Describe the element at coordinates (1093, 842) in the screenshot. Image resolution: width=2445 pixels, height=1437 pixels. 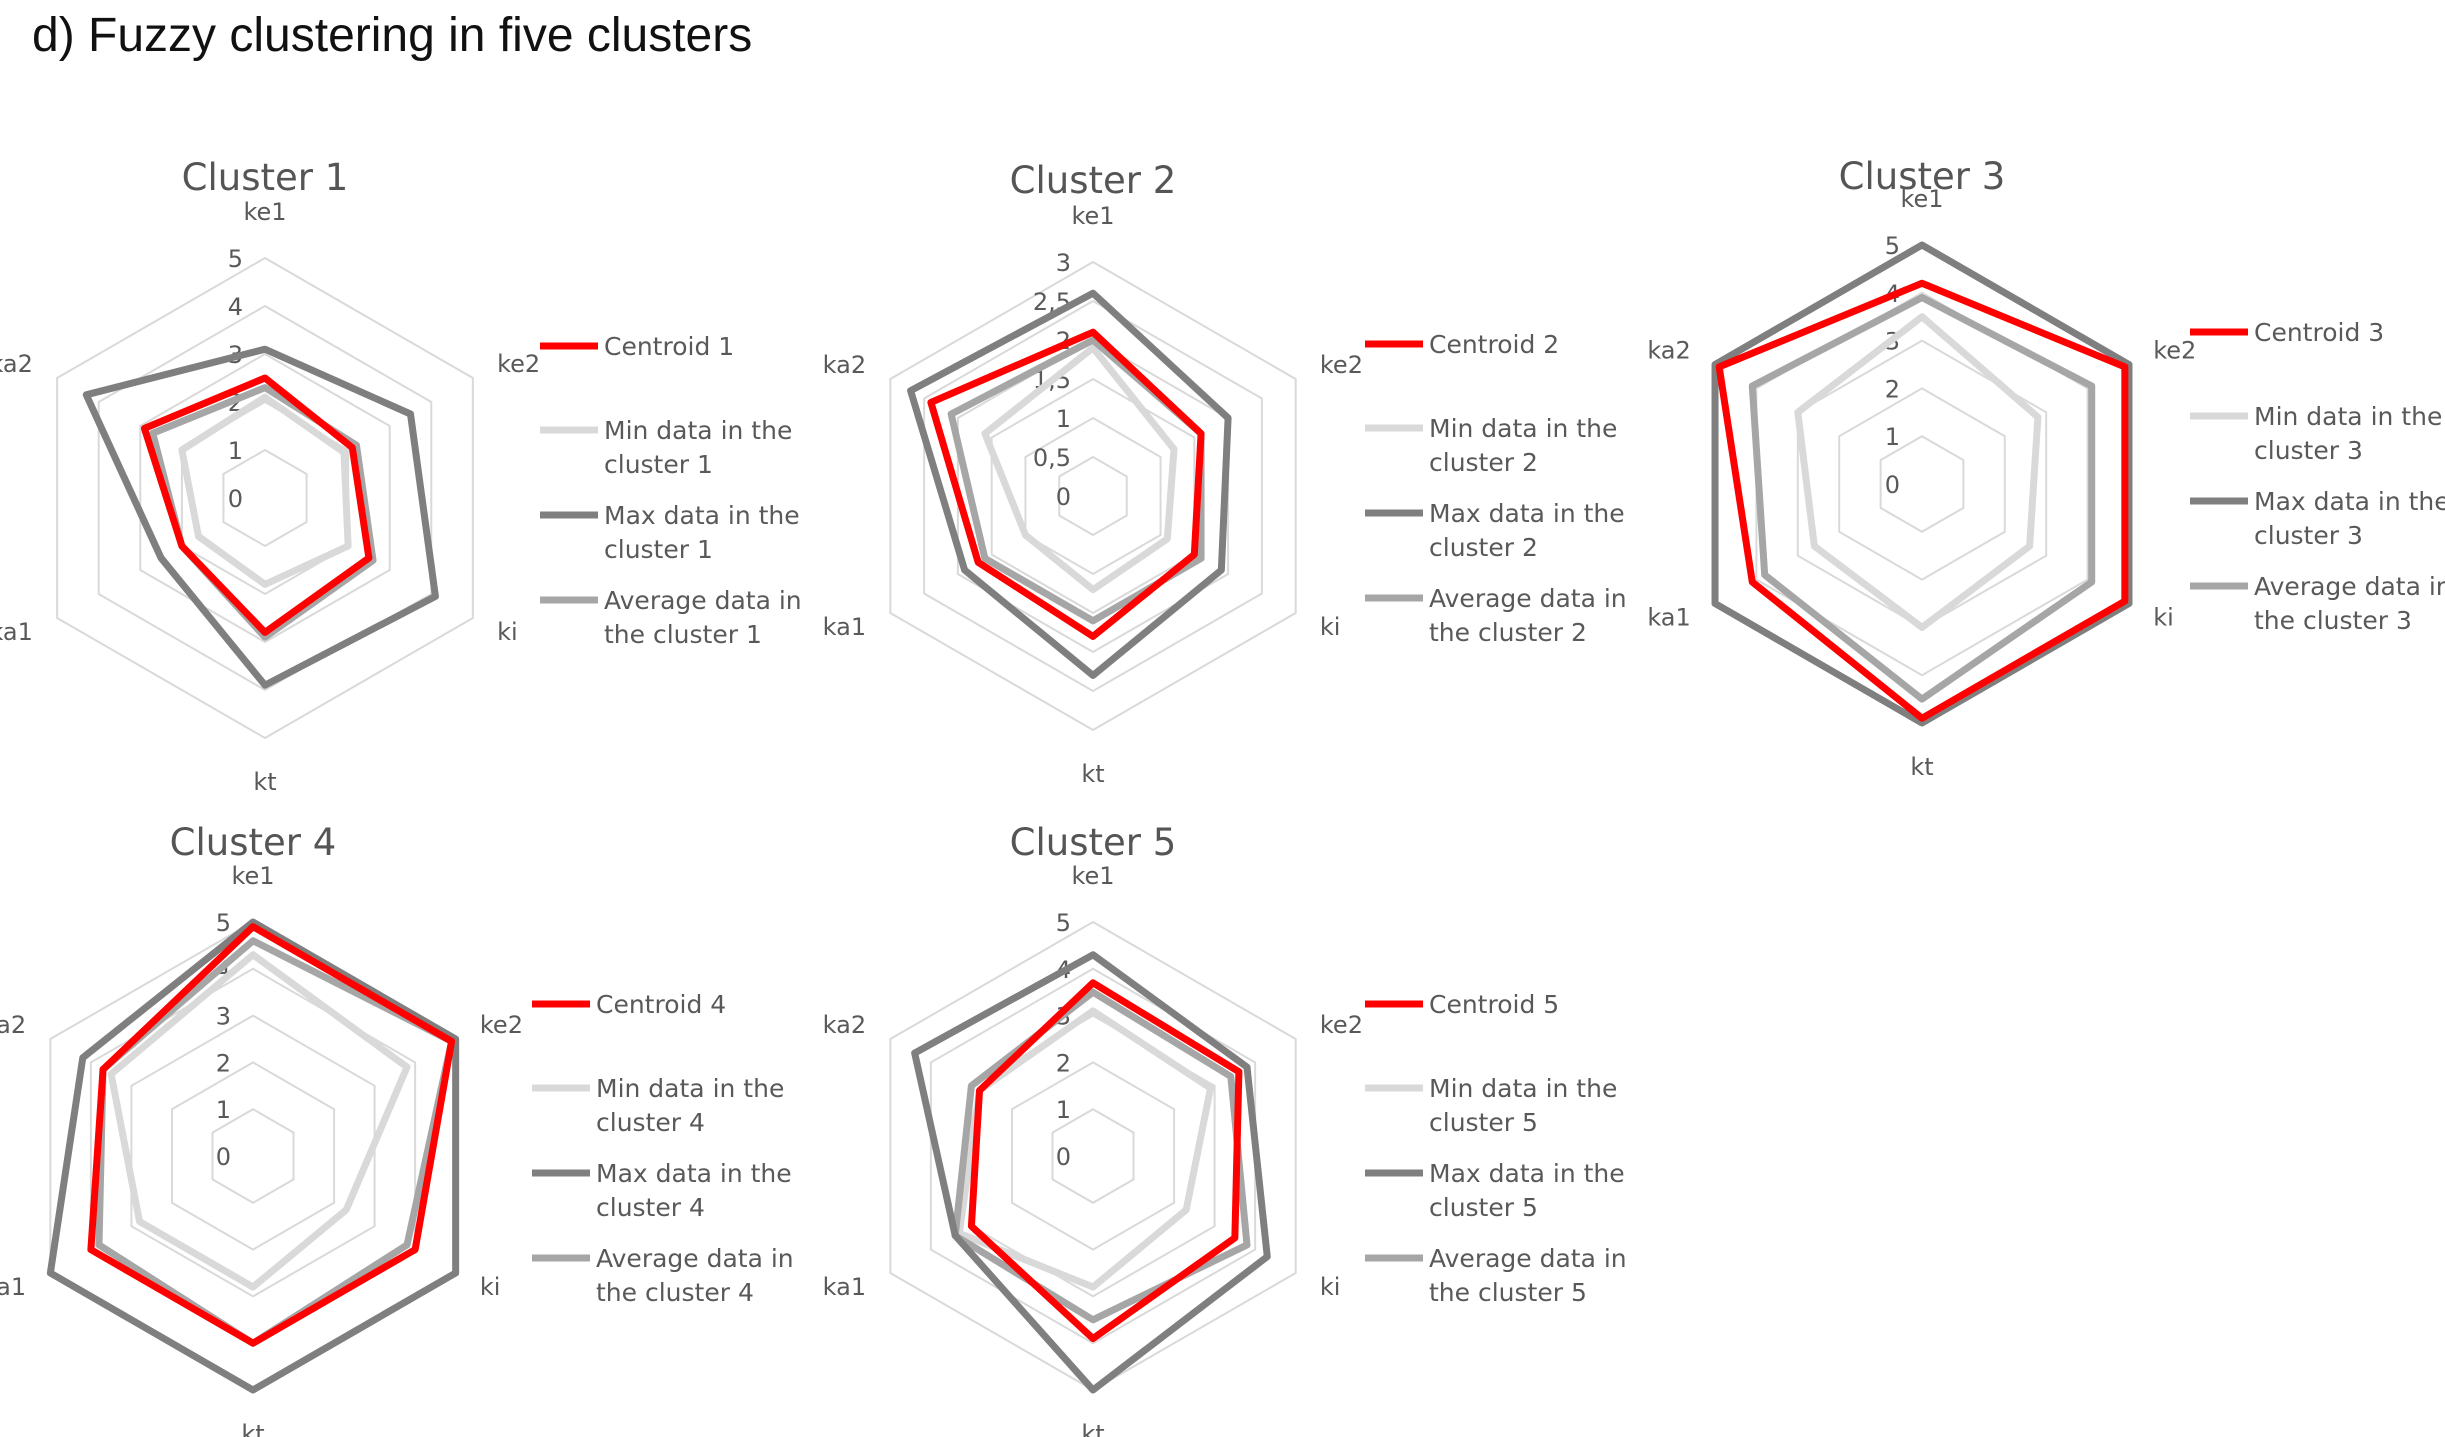
I see `chart-title: Cluster 5` at that location.